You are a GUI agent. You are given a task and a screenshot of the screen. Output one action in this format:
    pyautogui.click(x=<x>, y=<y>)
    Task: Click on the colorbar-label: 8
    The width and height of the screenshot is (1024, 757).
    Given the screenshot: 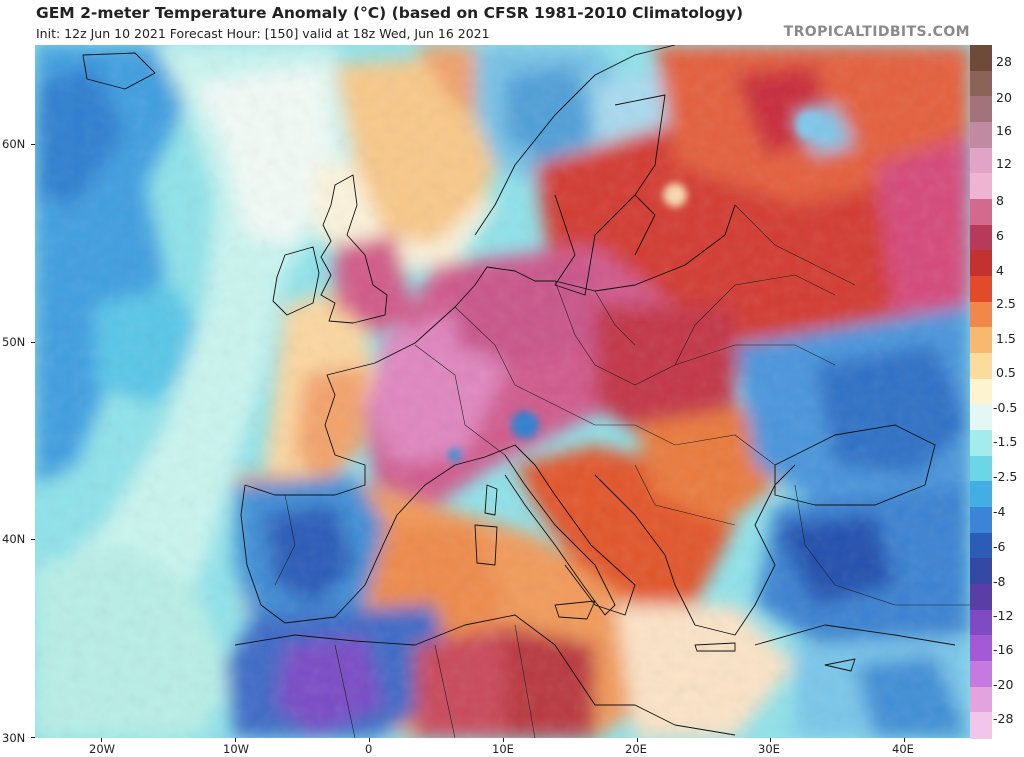 What is the action you would take?
    pyautogui.click(x=1000, y=200)
    